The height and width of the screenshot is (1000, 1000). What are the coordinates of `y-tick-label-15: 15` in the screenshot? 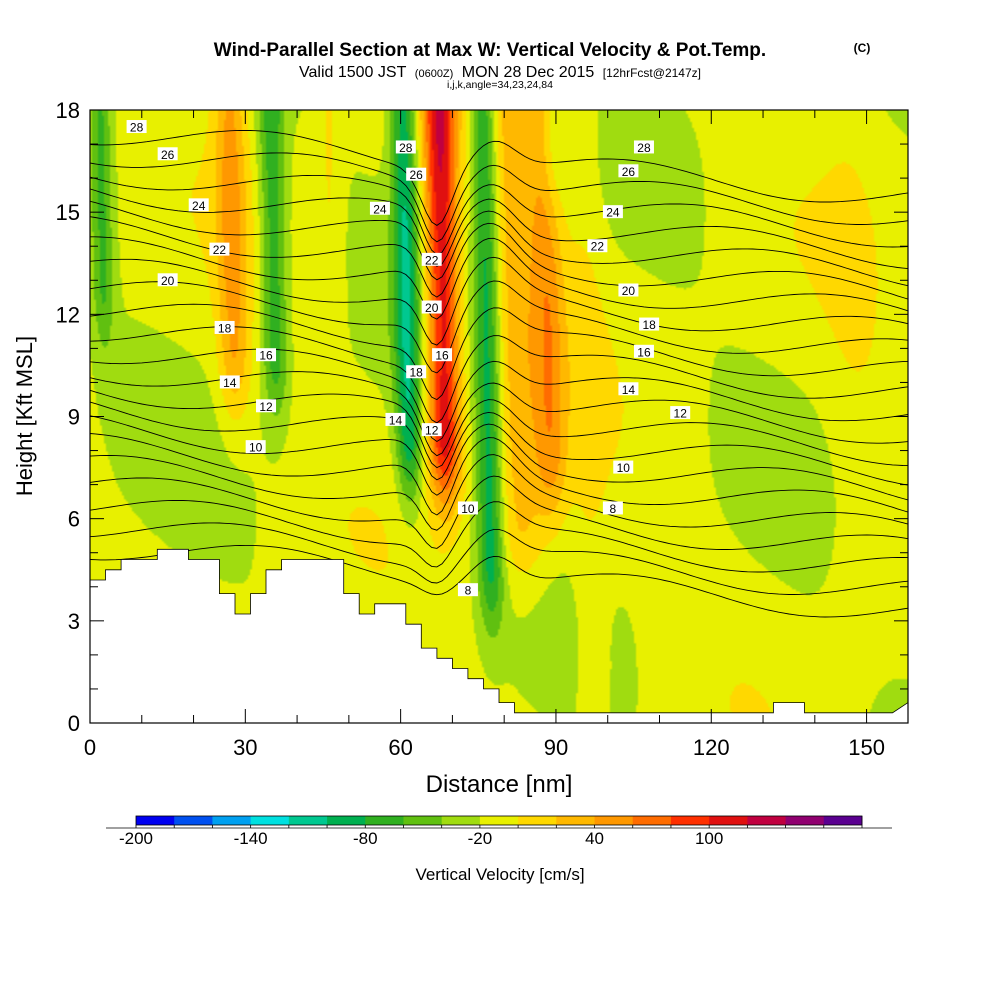 It's located at (68, 212).